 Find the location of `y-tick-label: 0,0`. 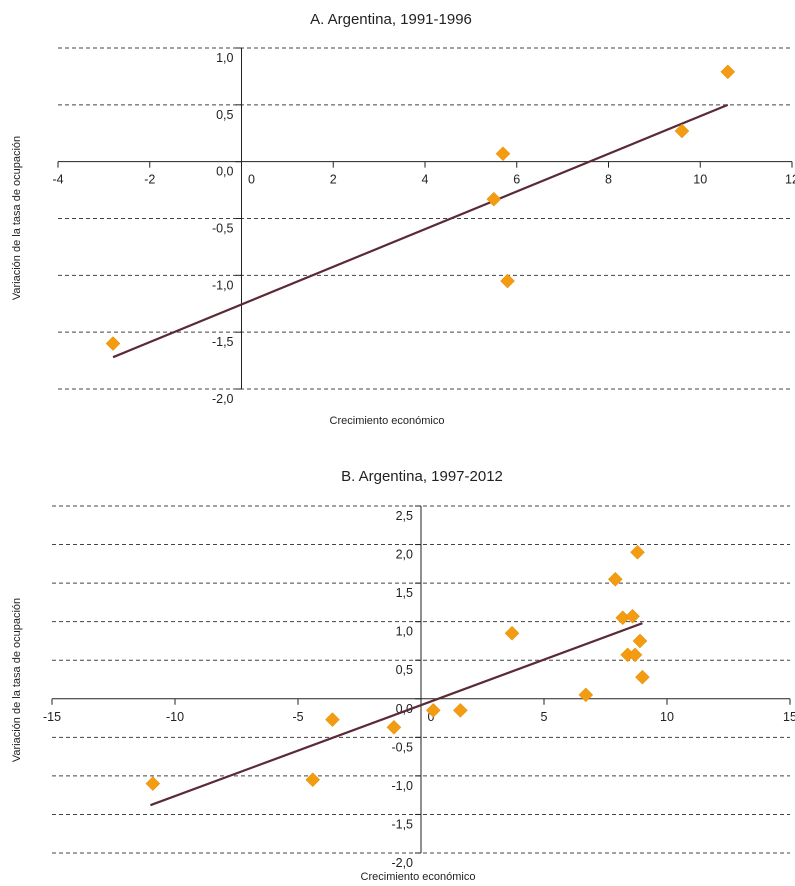

y-tick-label: 0,0 is located at coordinates (224, 172).